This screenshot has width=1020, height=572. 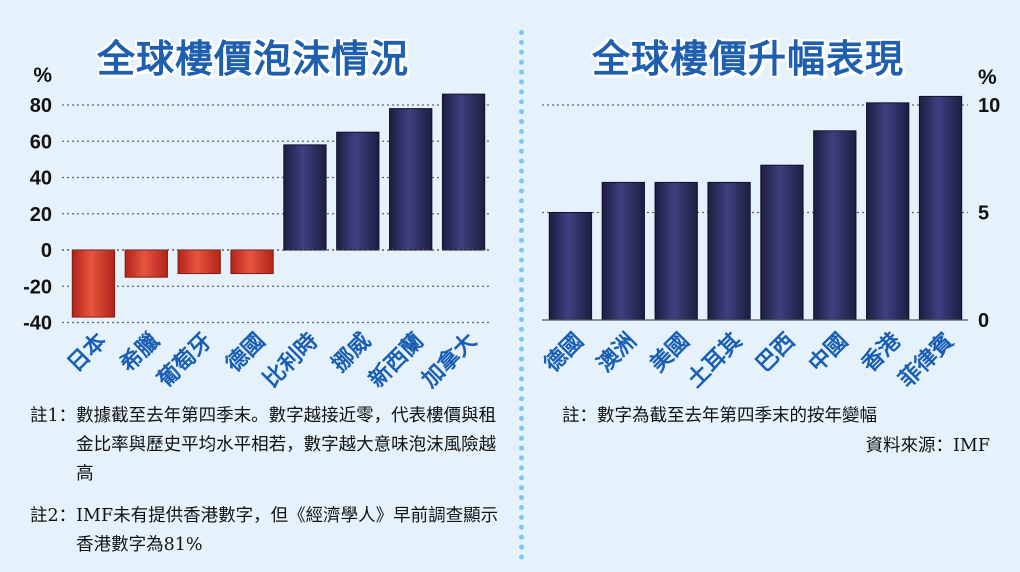 What do you see at coordinates (729, 251) in the screenshot?
I see `bar-土耳其` at bounding box center [729, 251].